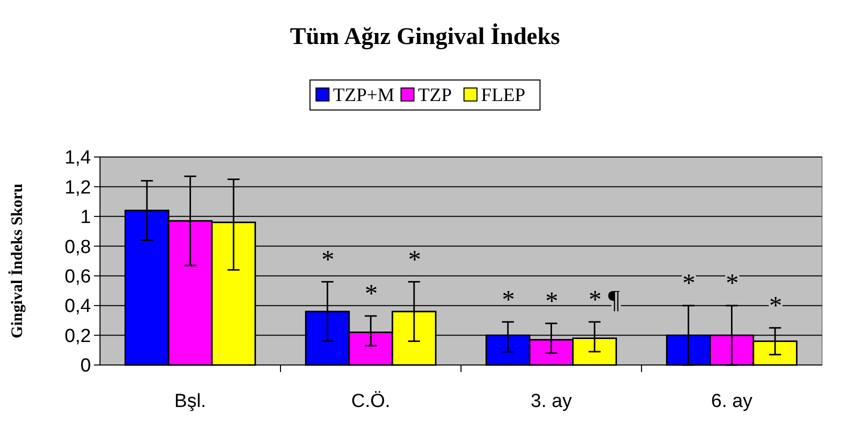  I want to click on x-tick-label: Bşl., so click(190, 401).